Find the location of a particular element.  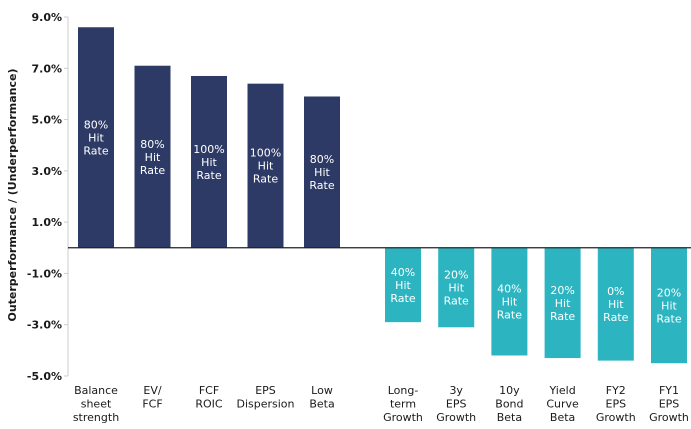

x-tick-label: FY2 is located at coordinates (616, 390).